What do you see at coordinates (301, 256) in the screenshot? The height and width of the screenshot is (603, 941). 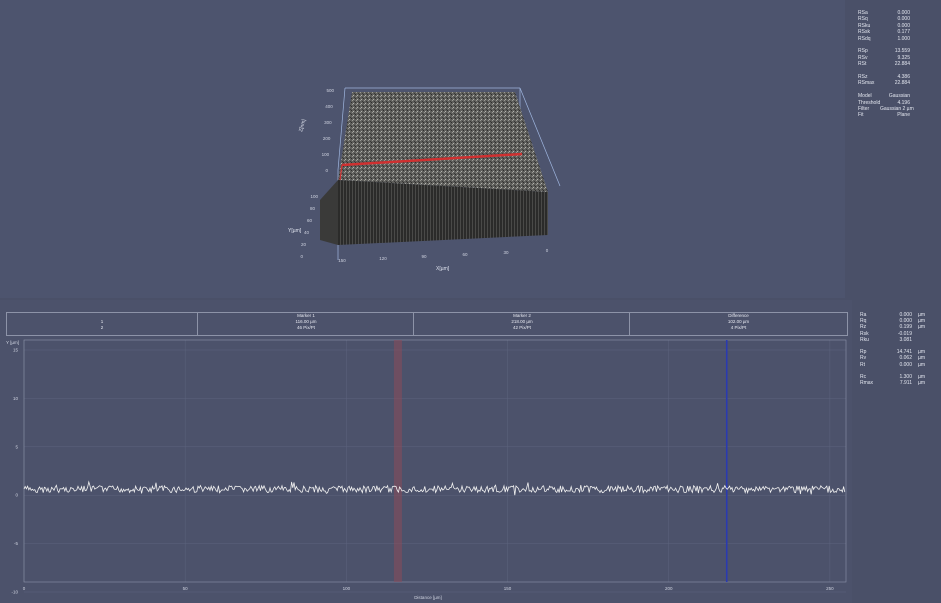 I see `y-tick-label: 0` at bounding box center [301, 256].